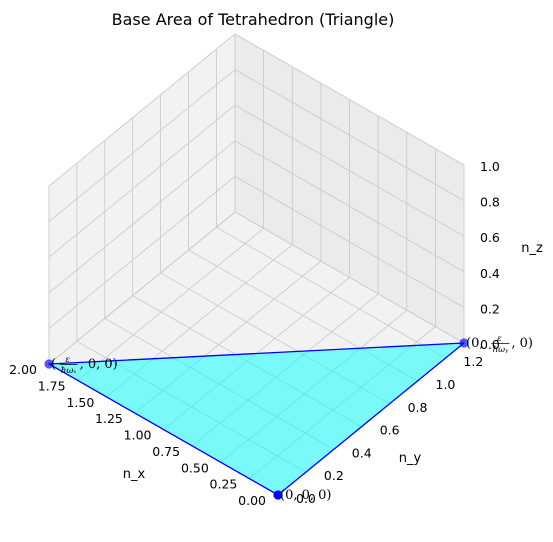 This screenshot has width=553, height=542. What do you see at coordinates (522, 343) in the screenshot?
I see `point-label-rest: , 0)` at bounding box center [522, 343].